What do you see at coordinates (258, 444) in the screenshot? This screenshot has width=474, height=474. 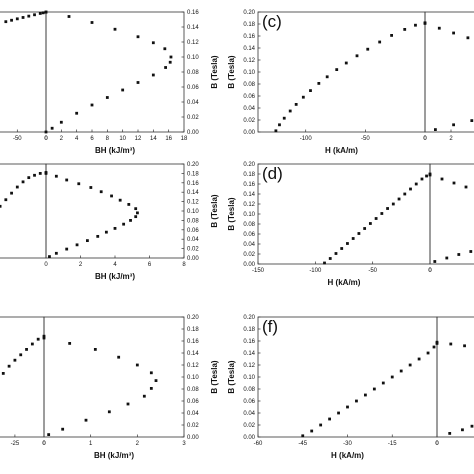 I see `x-tick-label: -60` at bounding box center [258, 444].